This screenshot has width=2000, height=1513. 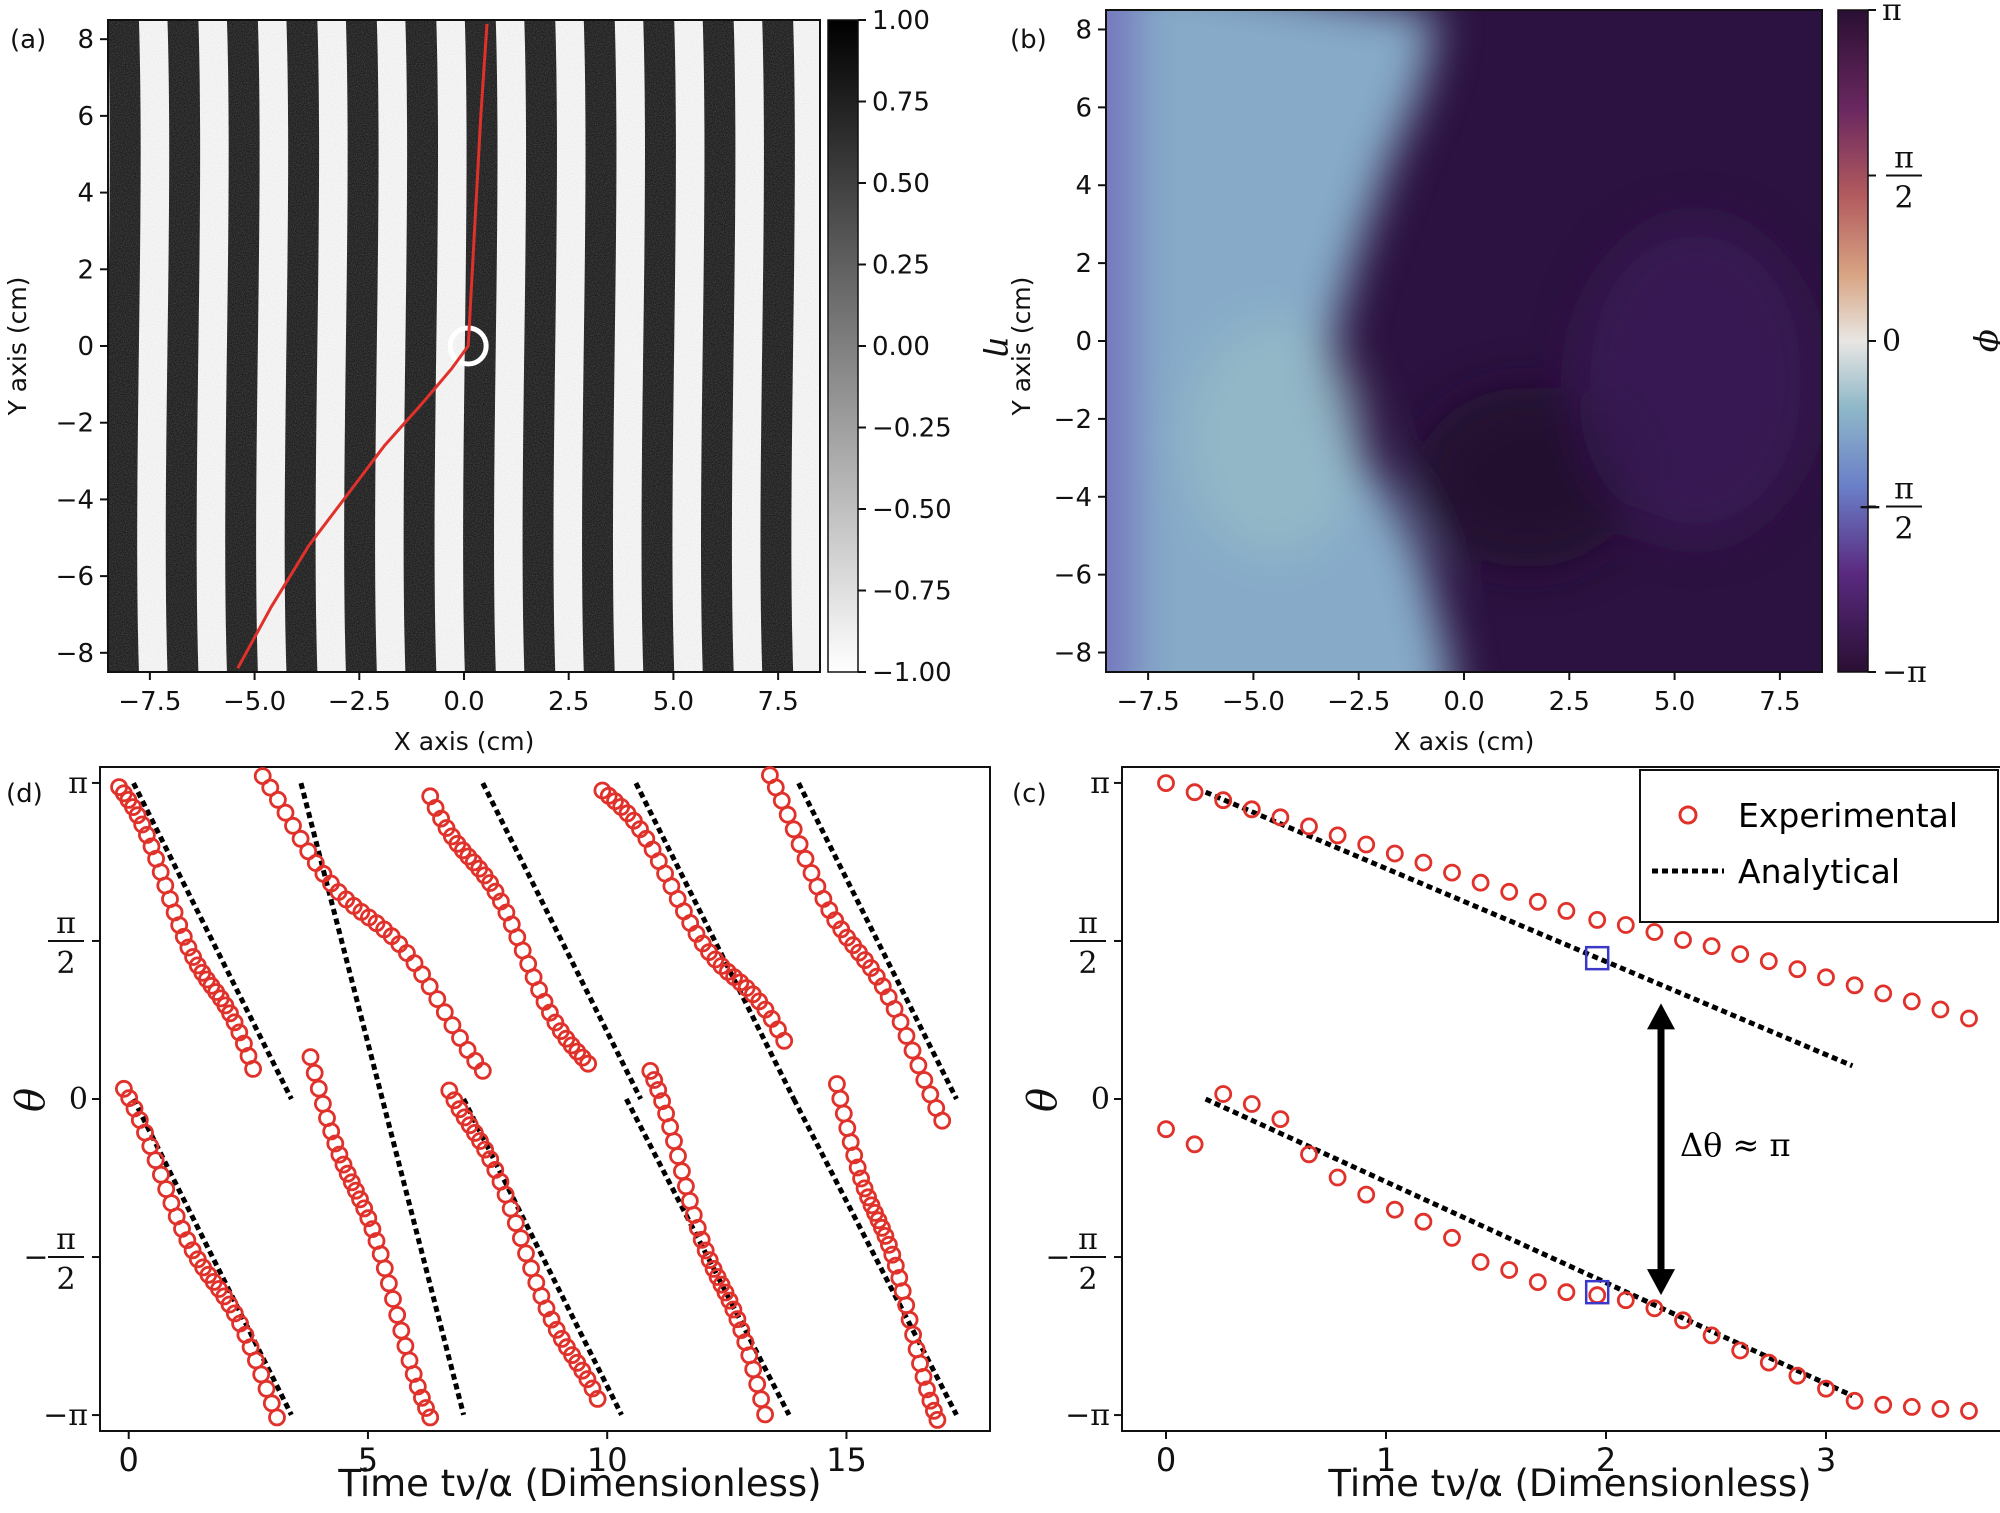 What do you see at coordinates (17, 347) in the screenshot?
I see `panel-a-ylabel: Y axis (cm)` at bounding box center [17, 347].